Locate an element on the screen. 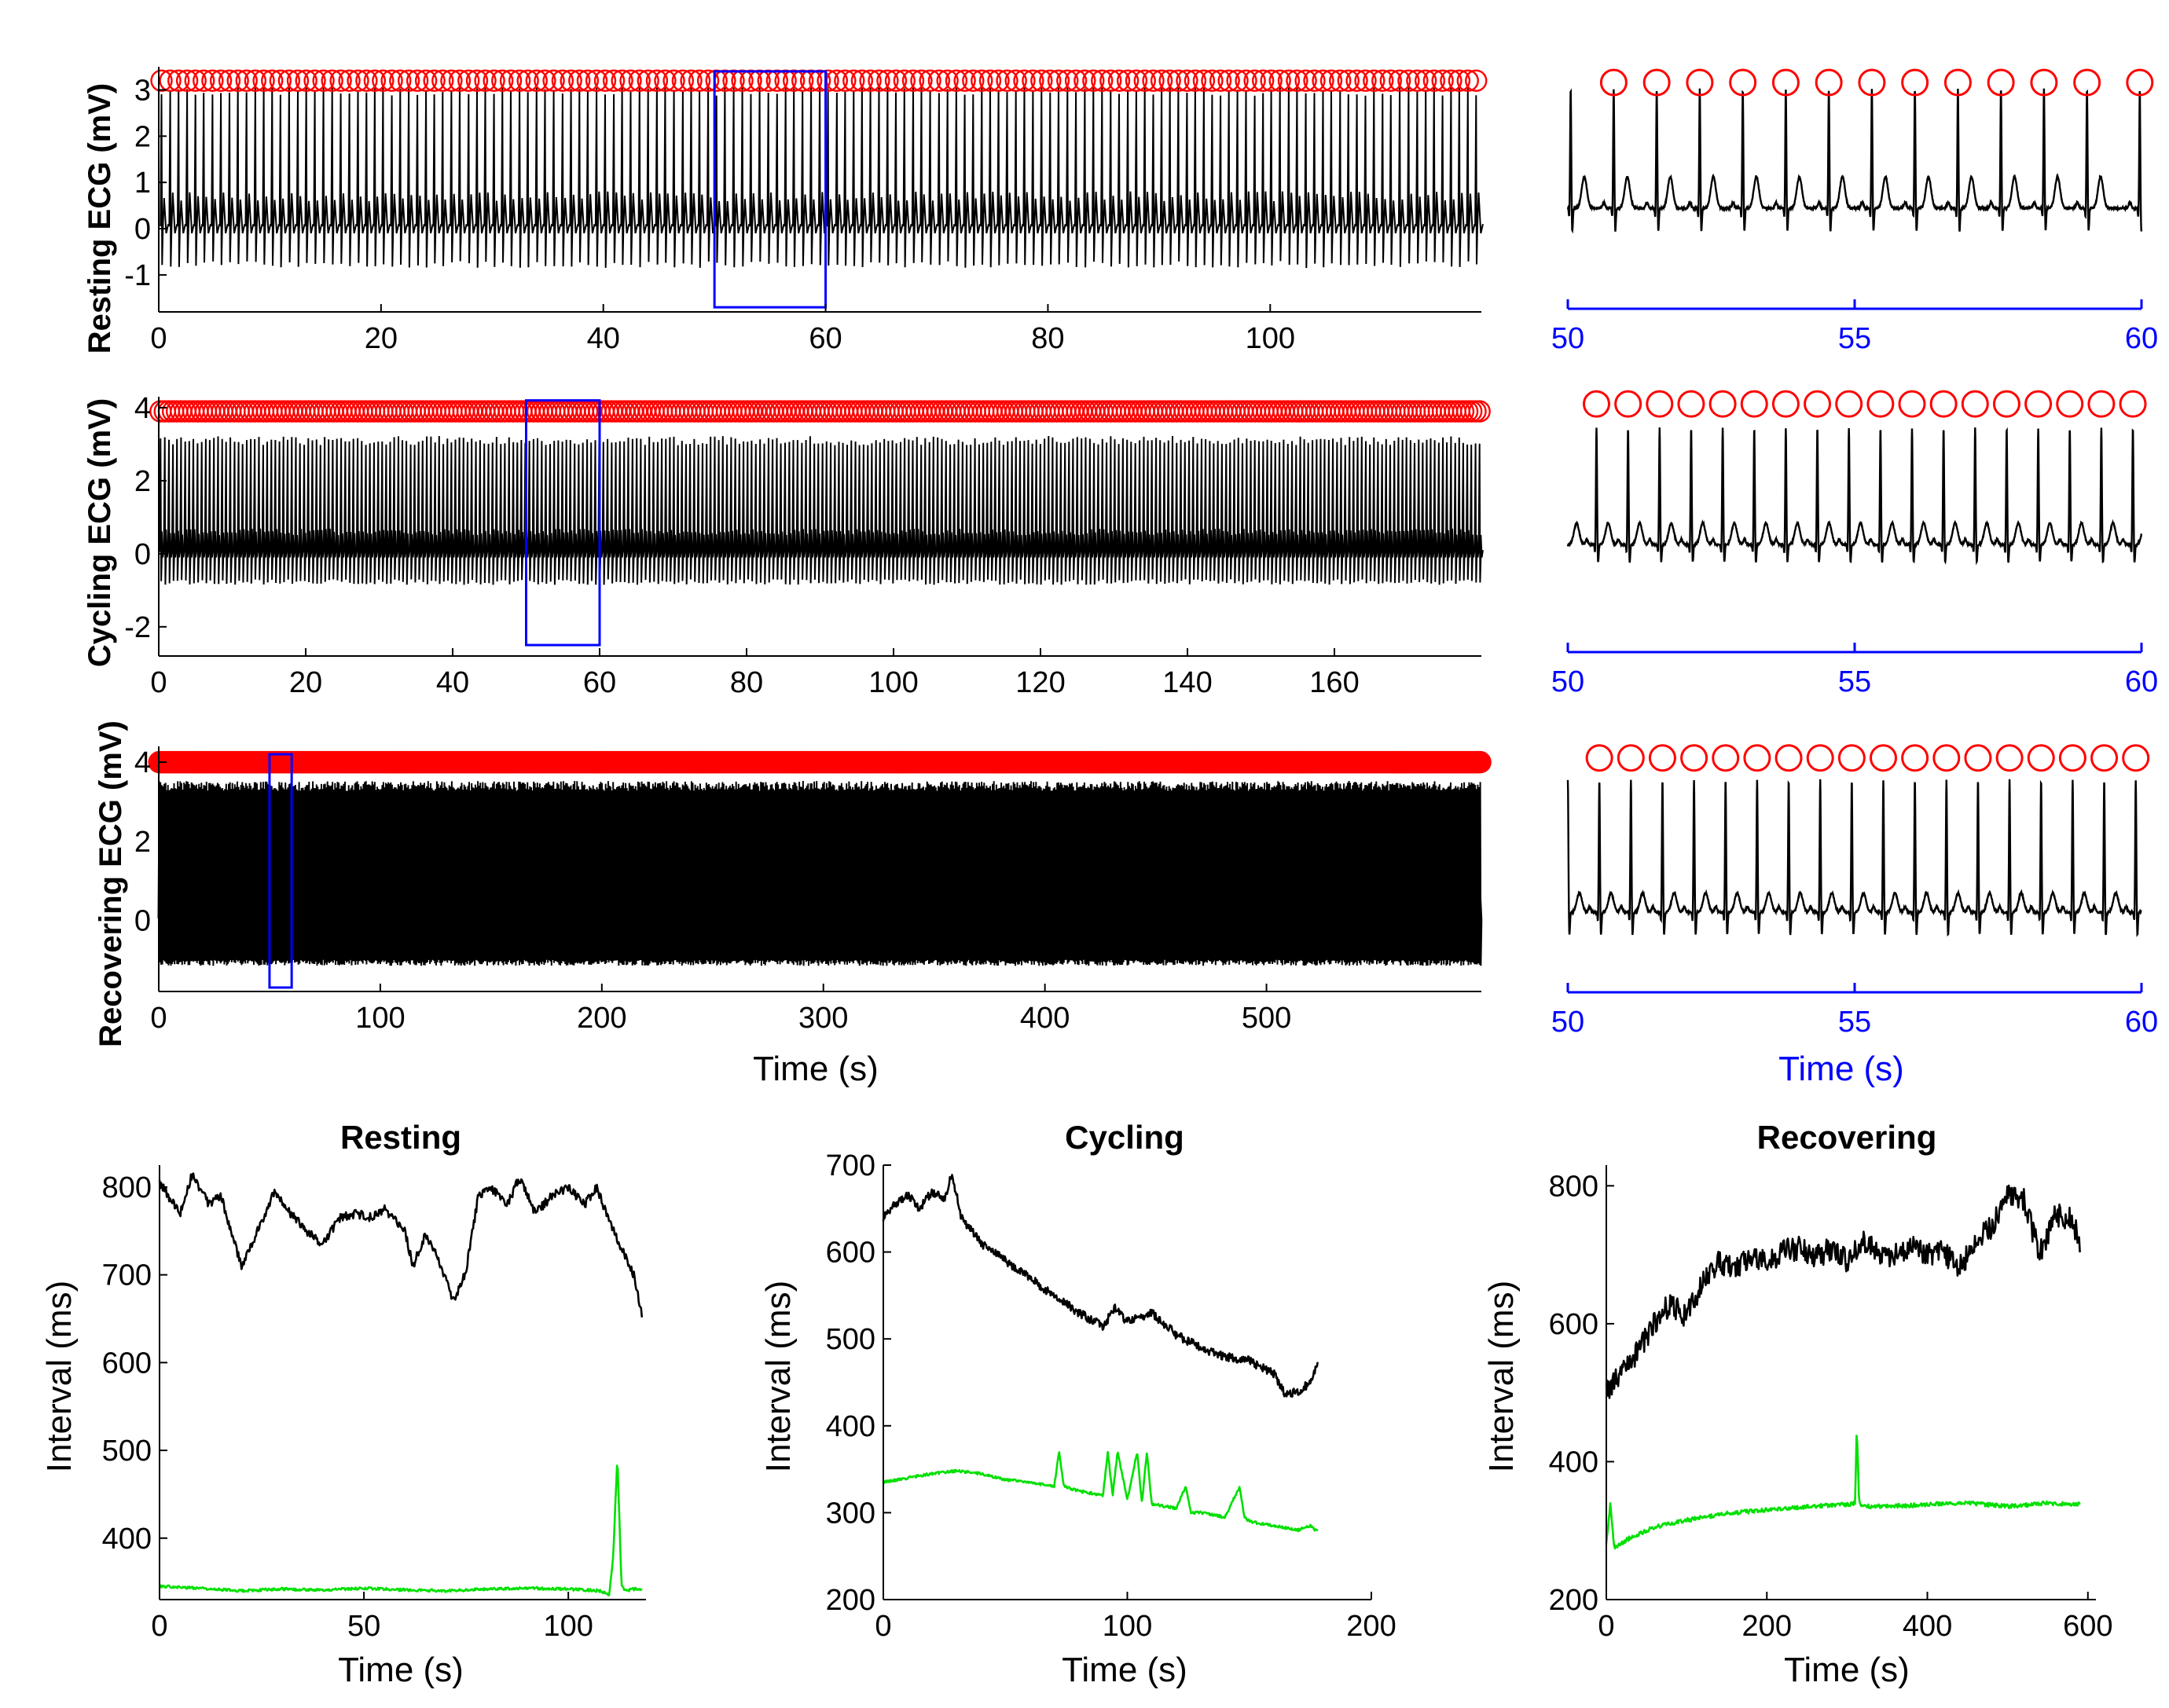 The image size is (2169, 1708). cycling-intervals-ytick-label: 500 is located at coordinates (850, 1339).